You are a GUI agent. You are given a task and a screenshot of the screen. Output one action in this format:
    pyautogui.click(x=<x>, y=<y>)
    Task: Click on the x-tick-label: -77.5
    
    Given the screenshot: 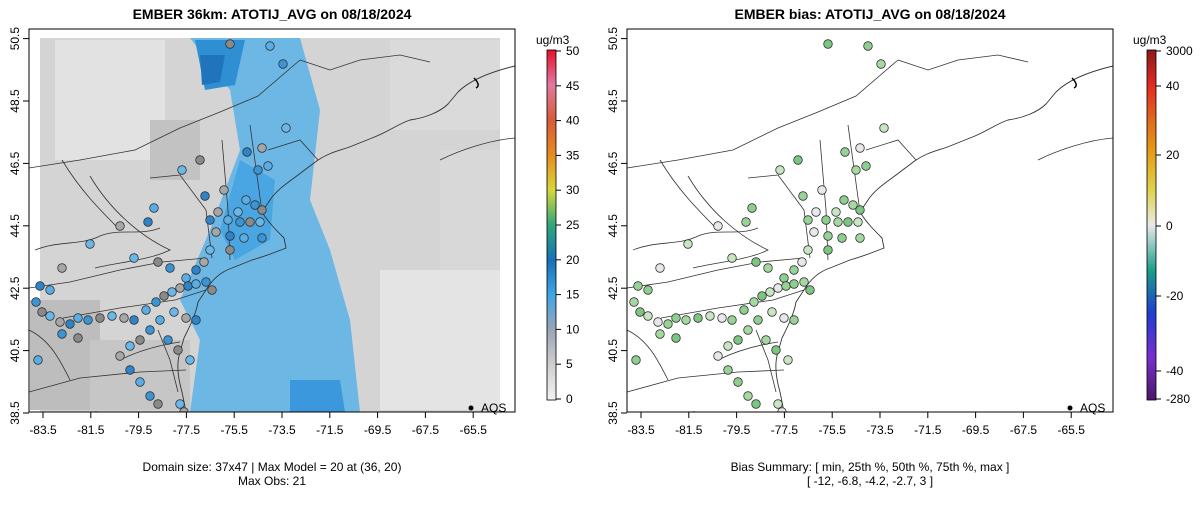 What is the action you would take?
    pyautogui.click(x=187, y=430)
    